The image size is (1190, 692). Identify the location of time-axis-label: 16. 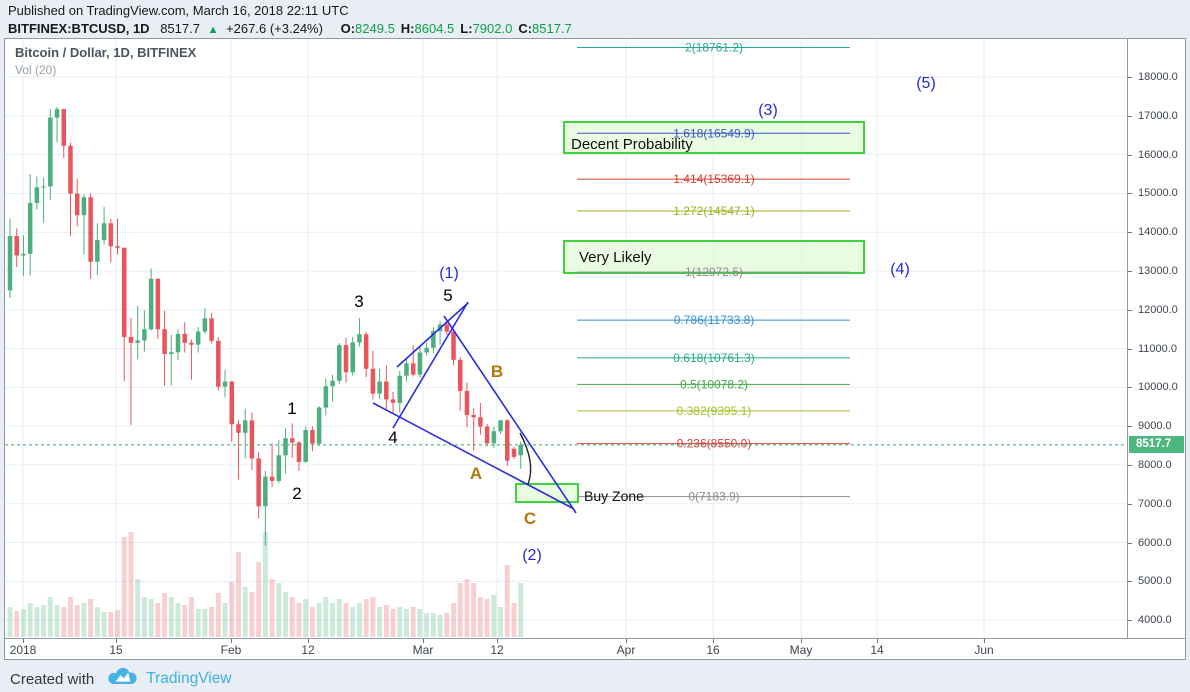
(713, 650).